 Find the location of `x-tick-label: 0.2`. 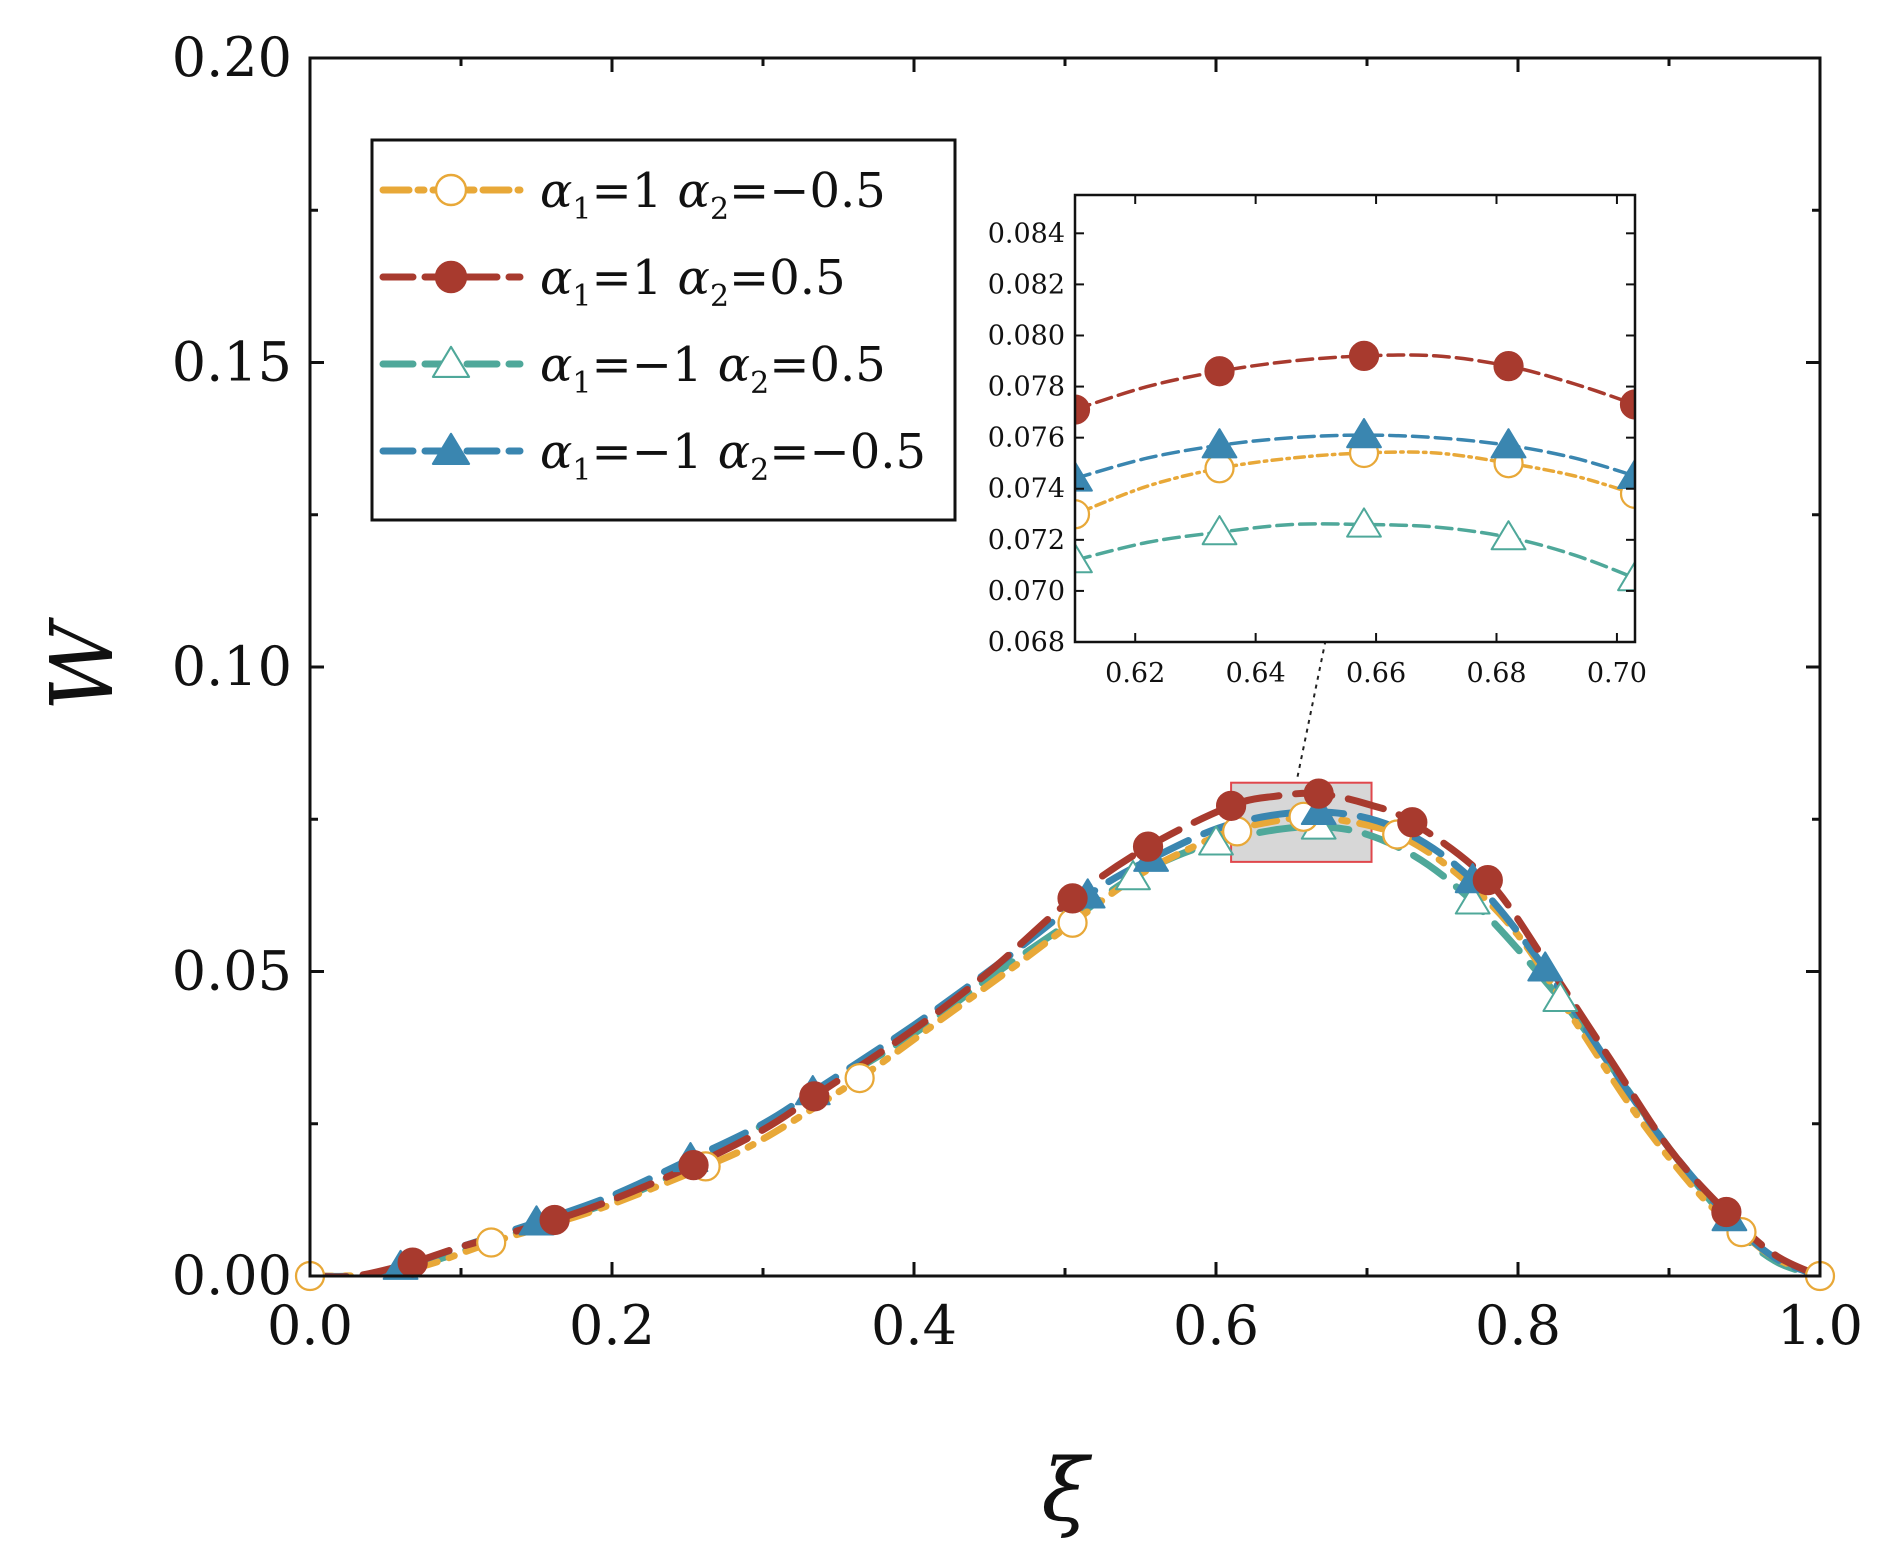

x-tick-label: 0.2 is located at coordinates (612, 1325).